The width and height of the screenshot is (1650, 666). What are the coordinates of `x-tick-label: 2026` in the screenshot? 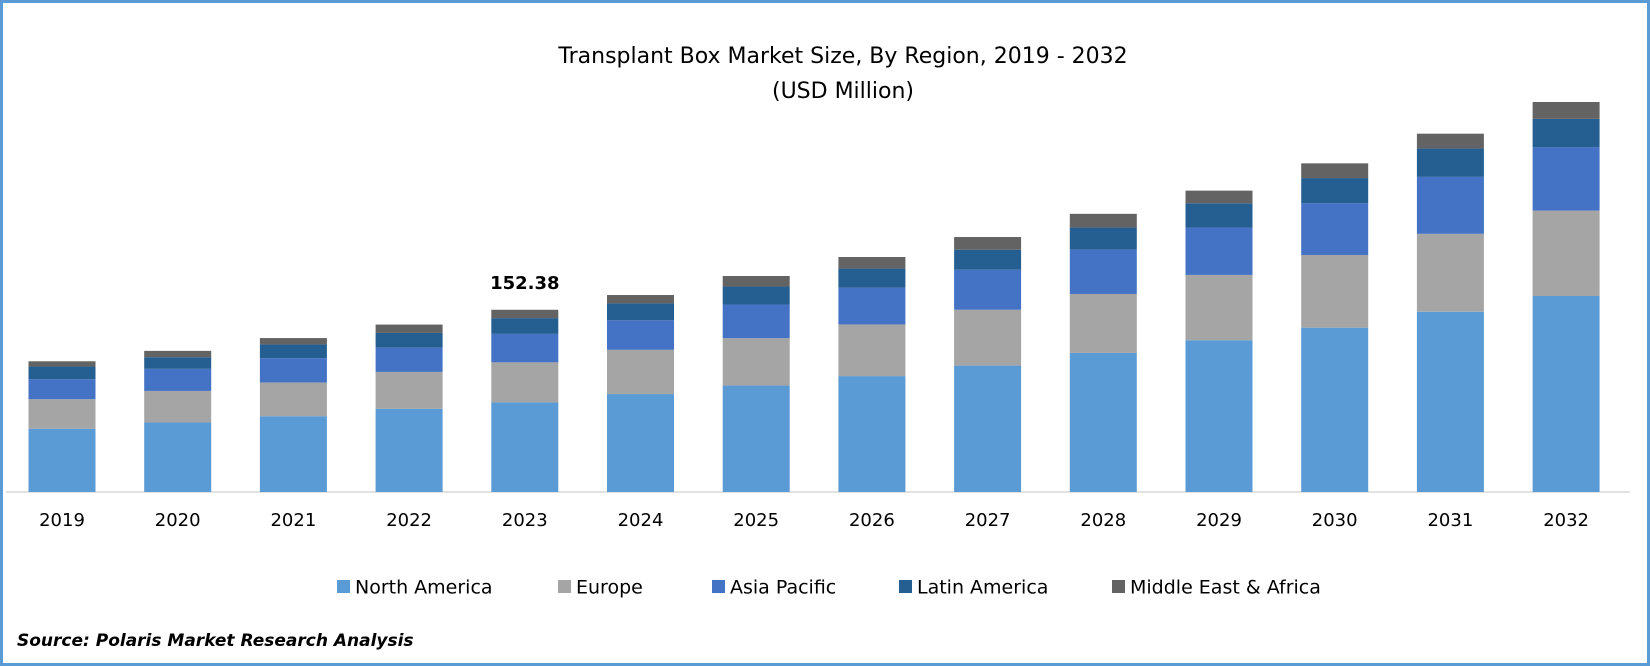 It's located at (872, 520).